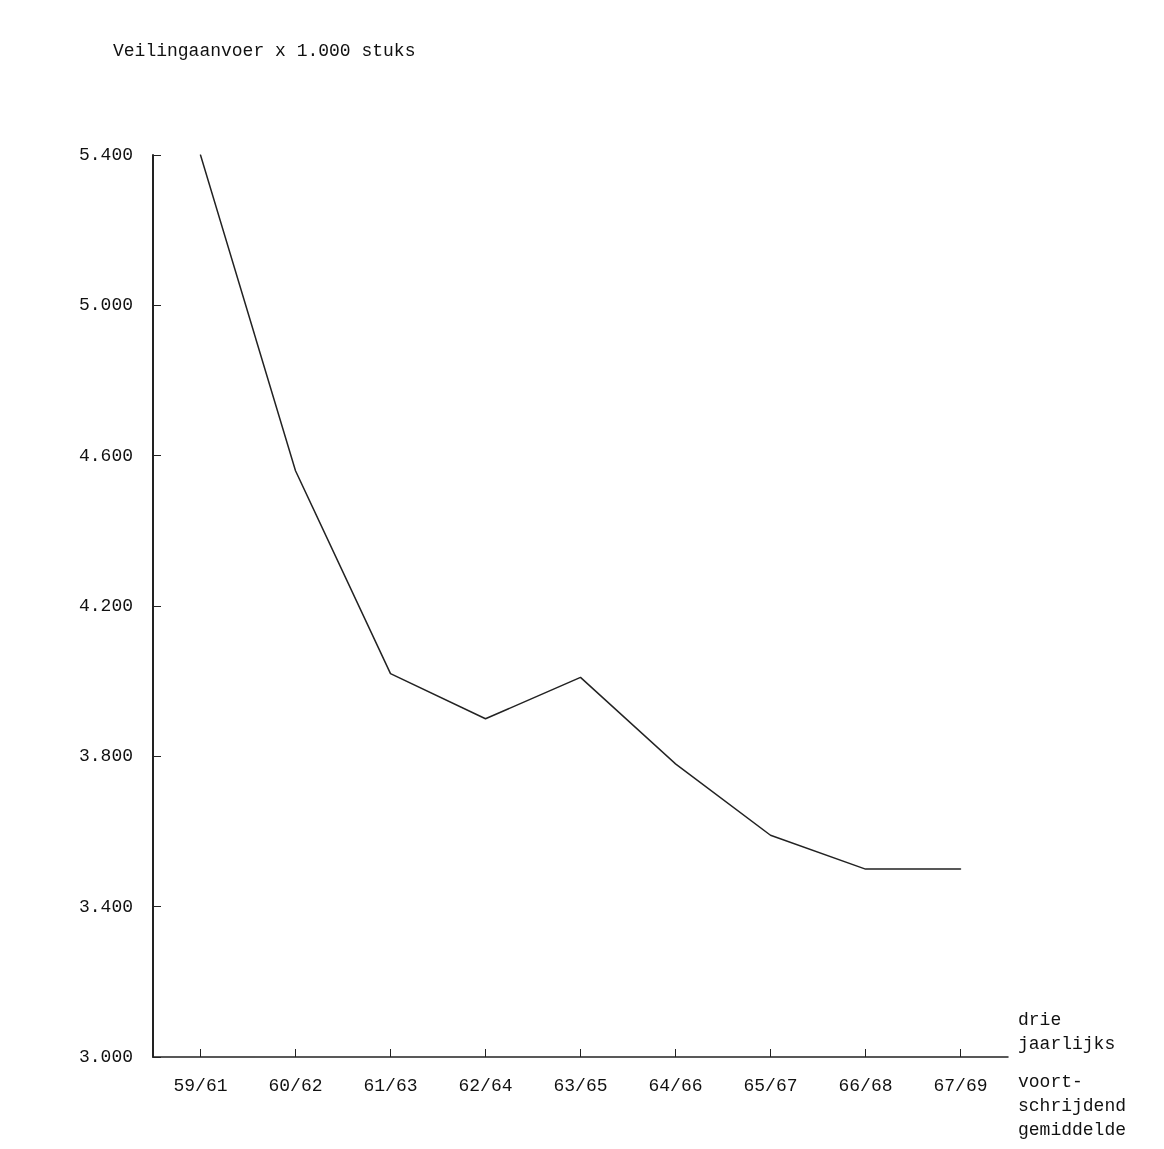  I want to click on x-tick-label: 64/66, so click(675, 1086).